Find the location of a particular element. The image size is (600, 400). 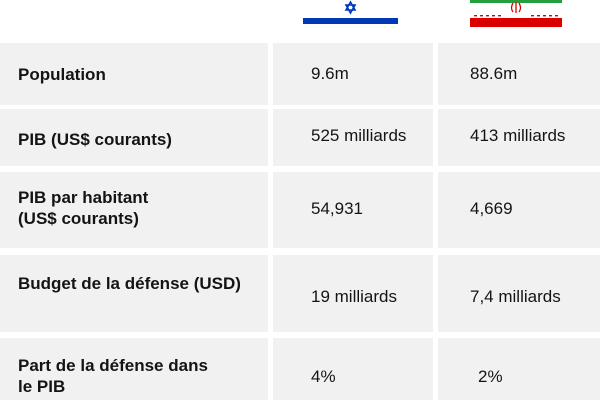

row-label-line: Population is located at coordinates (62, 74).